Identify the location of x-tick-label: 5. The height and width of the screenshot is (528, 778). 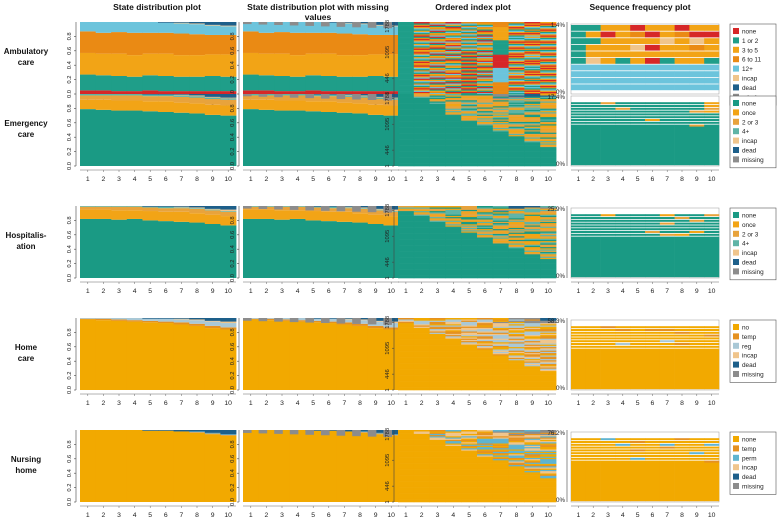
(313, 515).